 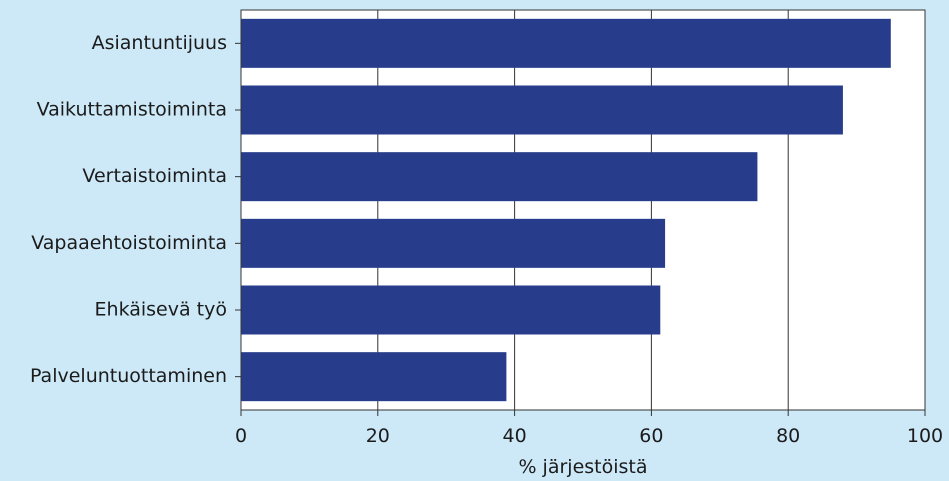 I want to click on x-axis-title: % järjestöistä, so click(x=582, y=467).